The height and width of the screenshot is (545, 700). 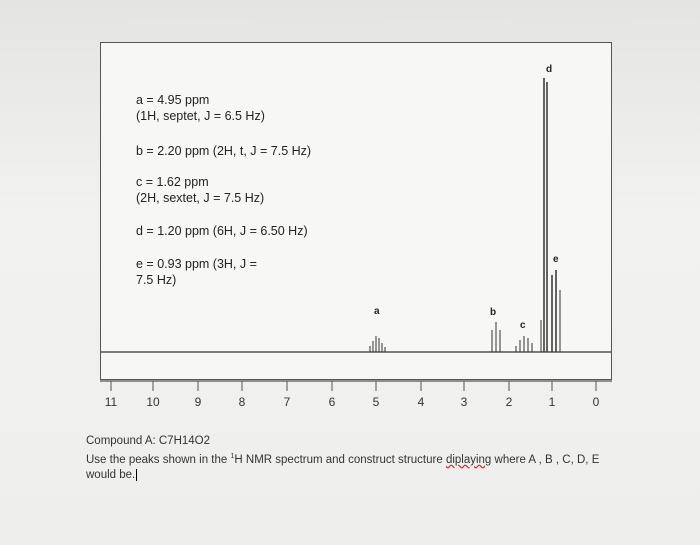 What do you see at coordinates (468, 459) in the screenshot?
I see `misspelled-word: diplaying` at bounding box center [468, 459].